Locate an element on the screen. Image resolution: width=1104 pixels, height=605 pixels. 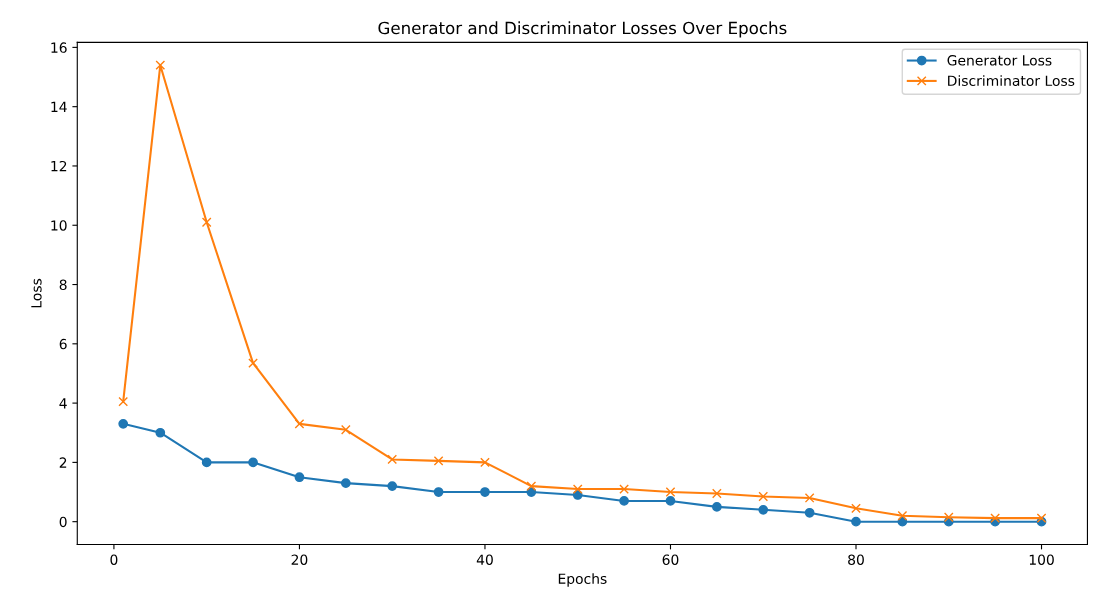
x-tick-label: 60 is located at coordinates (670, 559).